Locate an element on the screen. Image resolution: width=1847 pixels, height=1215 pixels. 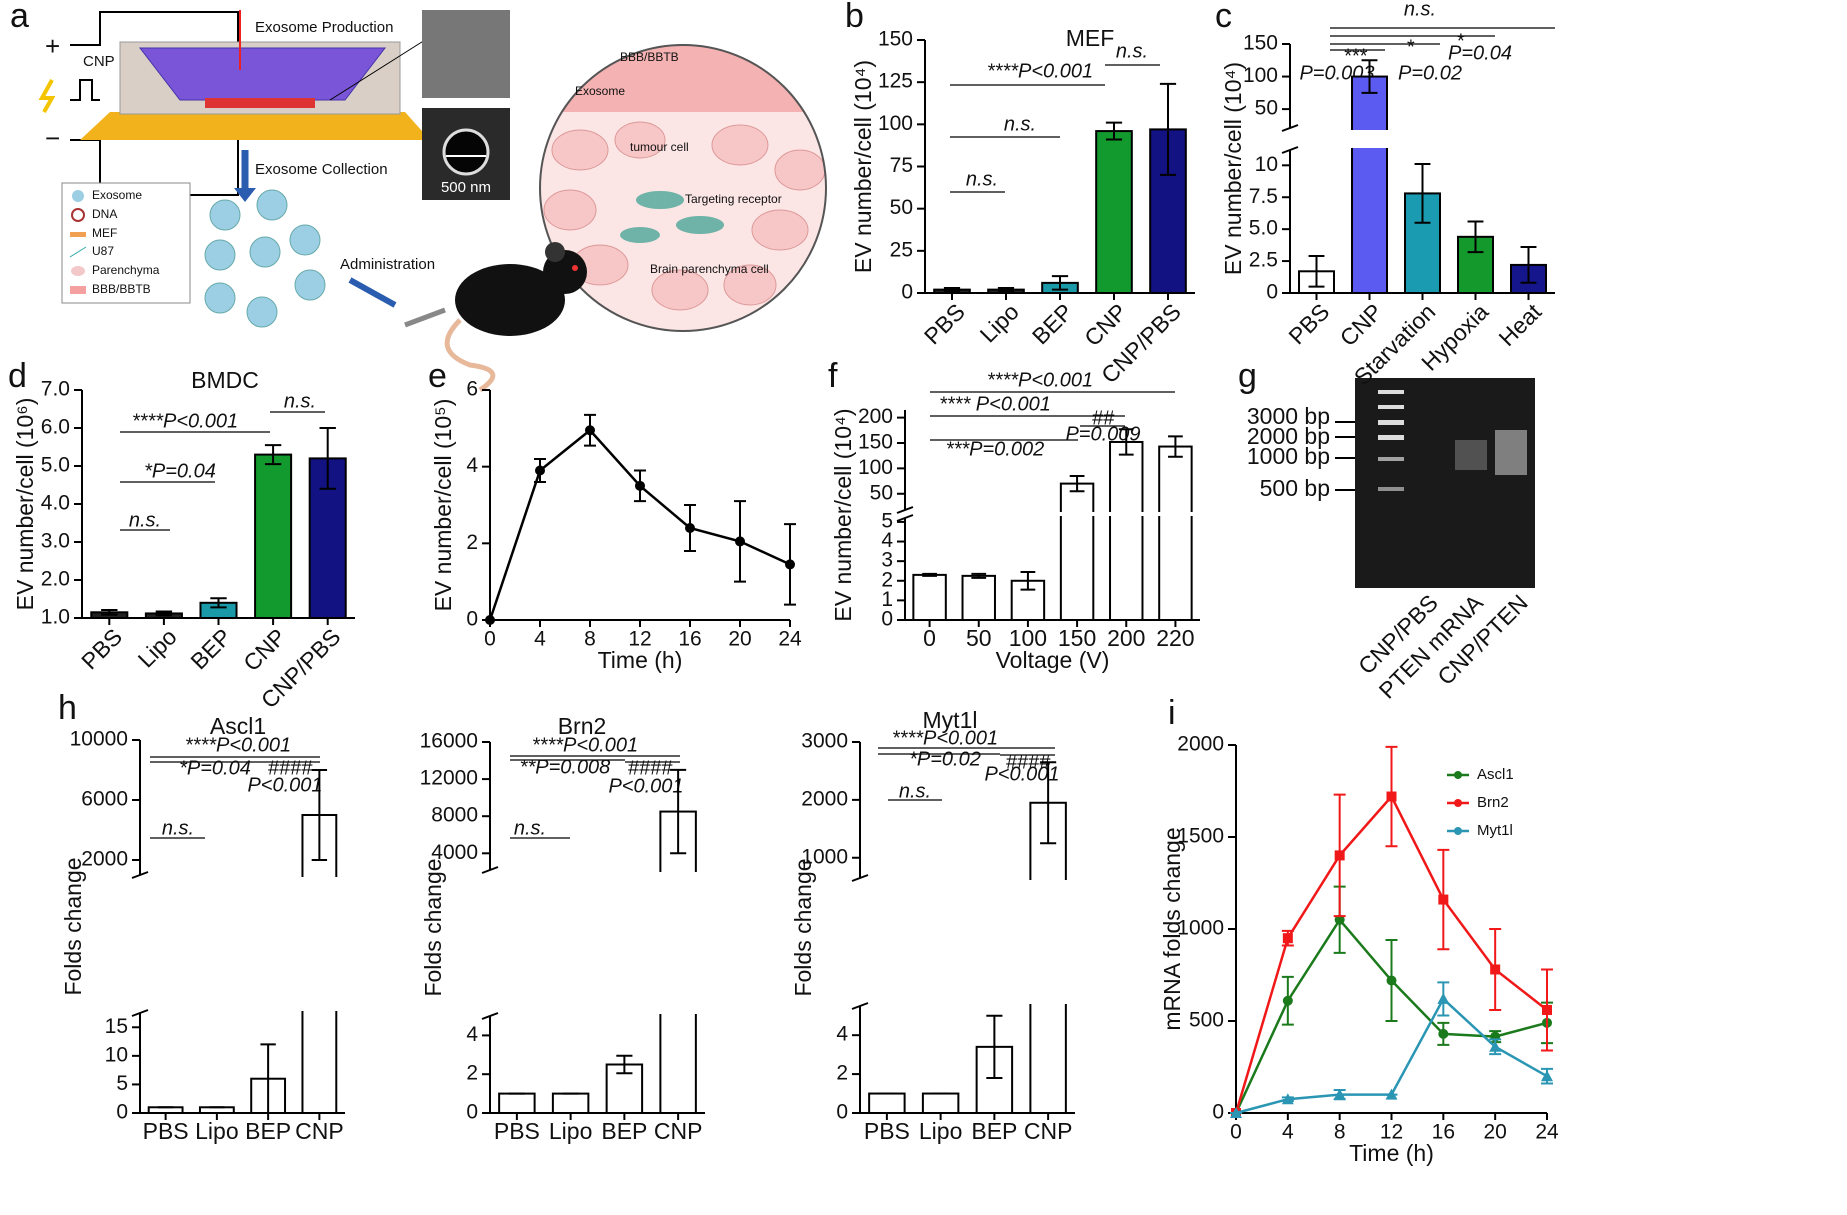
syringe is located at coordinates (425, 317).